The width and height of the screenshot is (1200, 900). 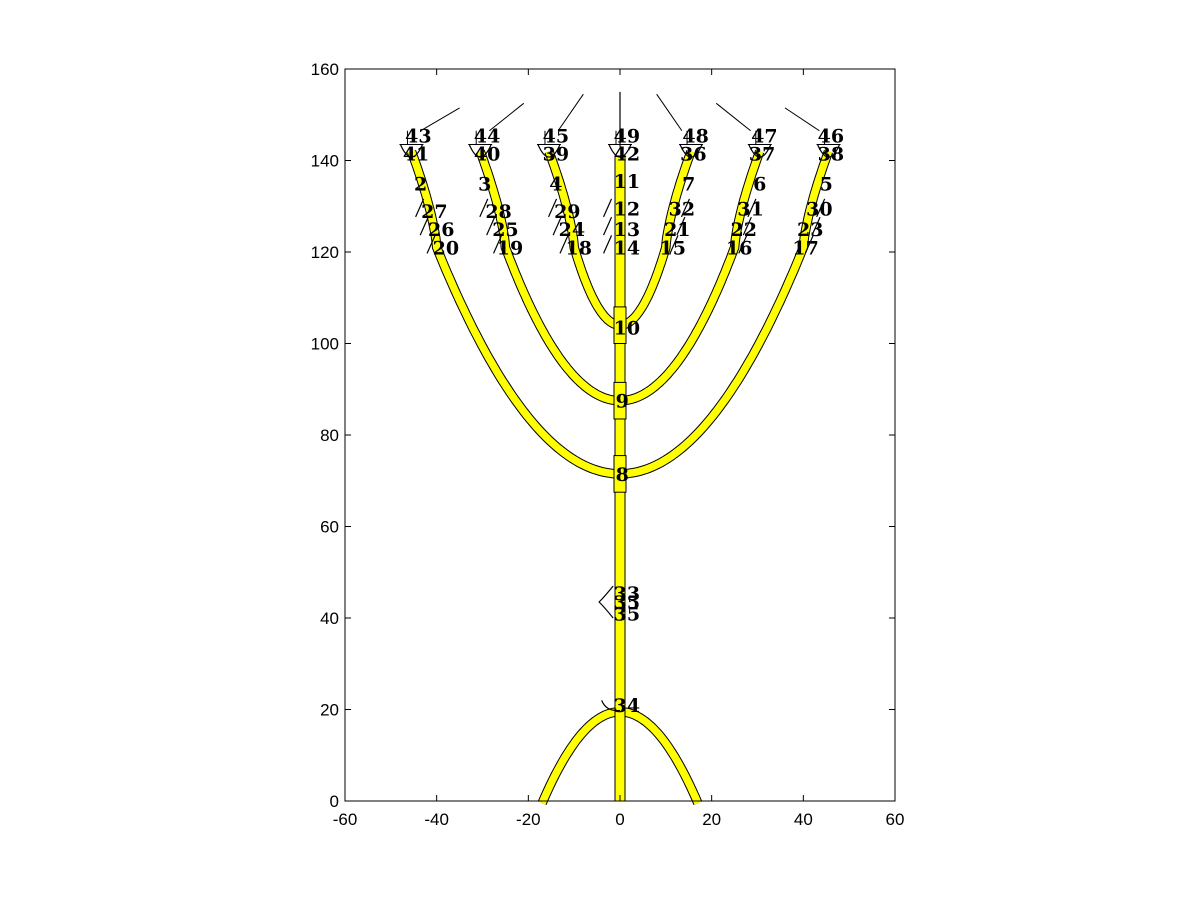 What do you see at coordinates (627, 594) in the screenshot?
I see `piece-label-33: 33` at bounding box center [627, 594].